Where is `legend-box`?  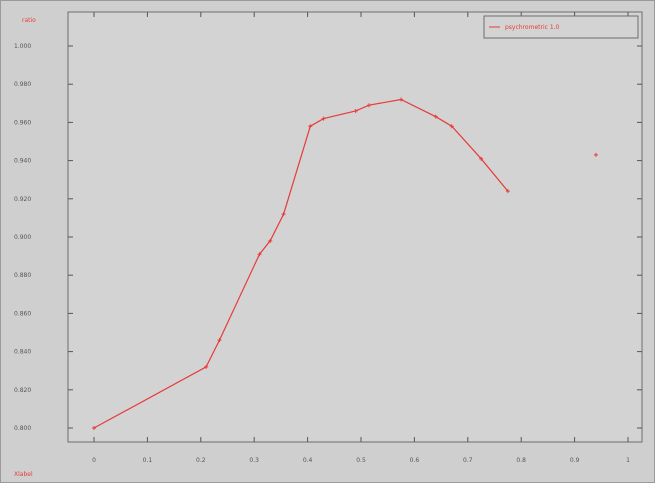 legend-box is located at coordinates (561, 27).